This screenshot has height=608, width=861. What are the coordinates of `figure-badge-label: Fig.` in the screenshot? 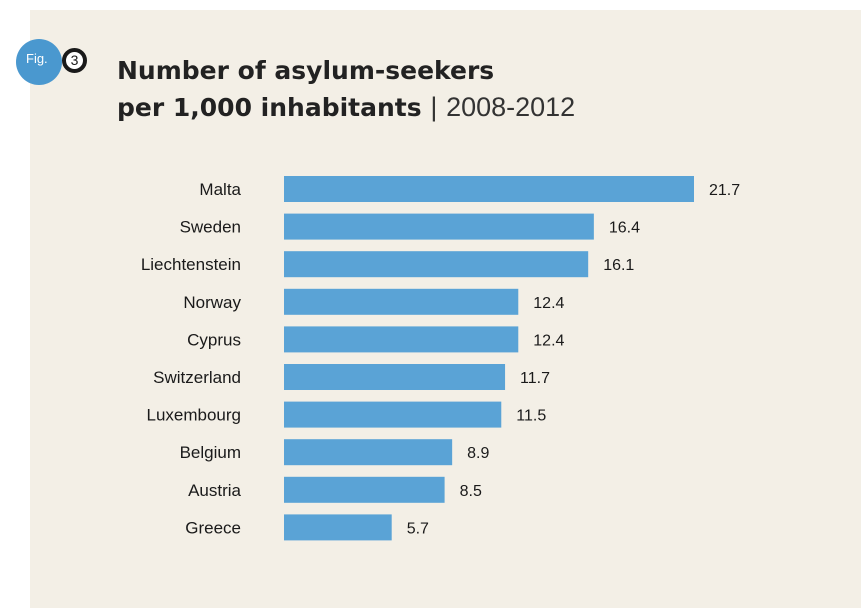 It's located at (37, 58).